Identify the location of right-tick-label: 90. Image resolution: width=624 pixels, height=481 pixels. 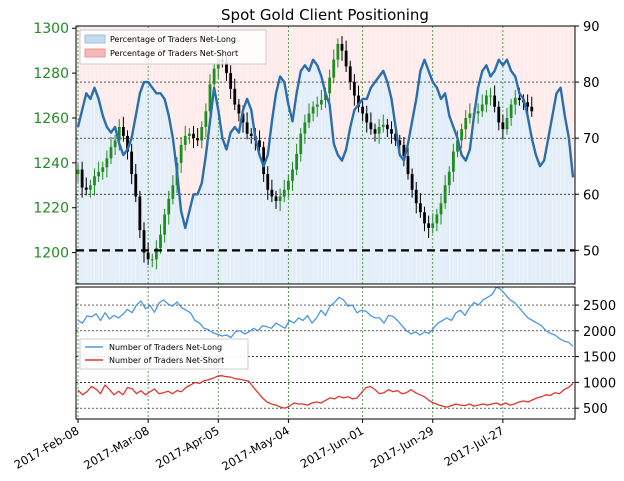
(591, 27).